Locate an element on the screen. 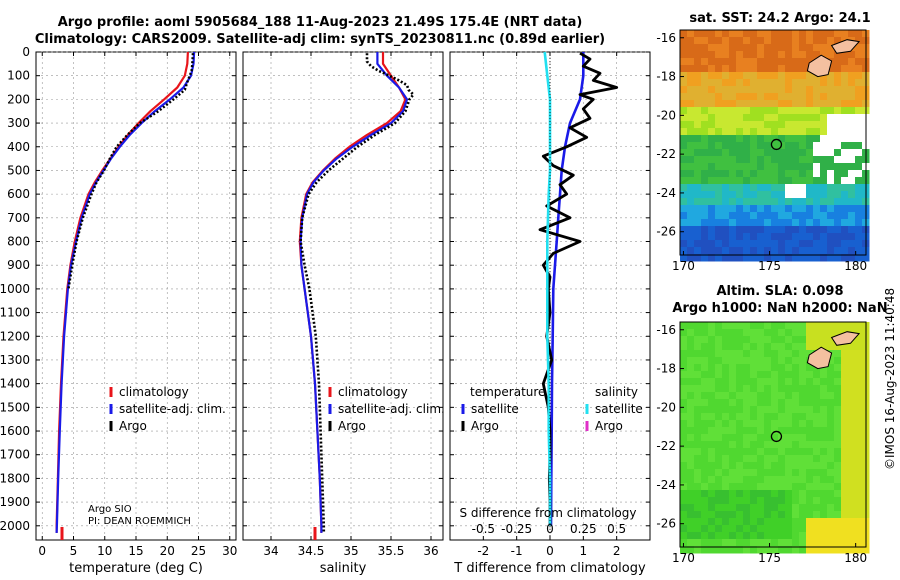 Image resolution: width=900 pixels, height=580 pixels. map-x-tick-label: 175 is located at coordinates (769, 266).